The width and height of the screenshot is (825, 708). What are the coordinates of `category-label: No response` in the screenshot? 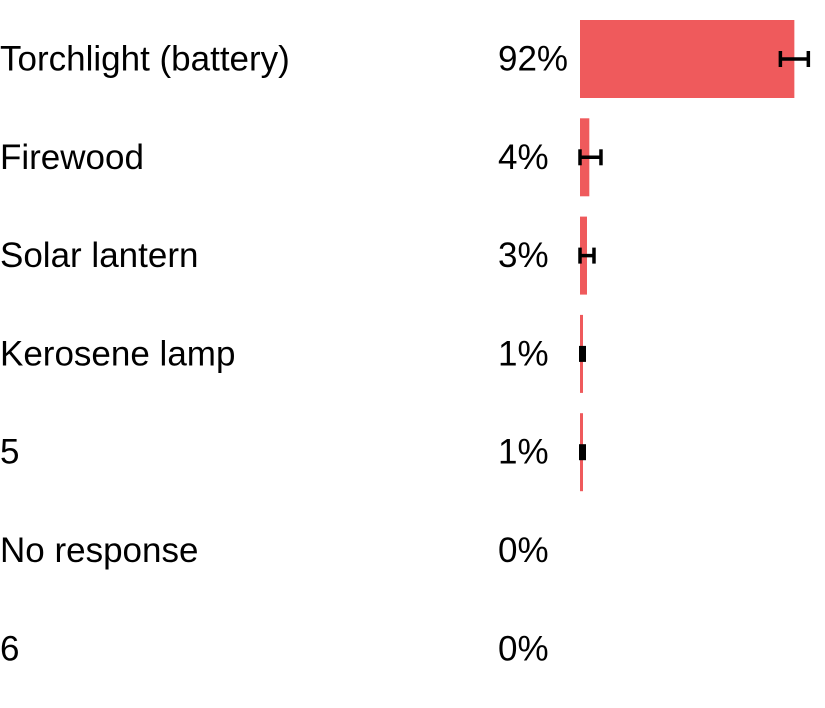 It's located at (99, 550).